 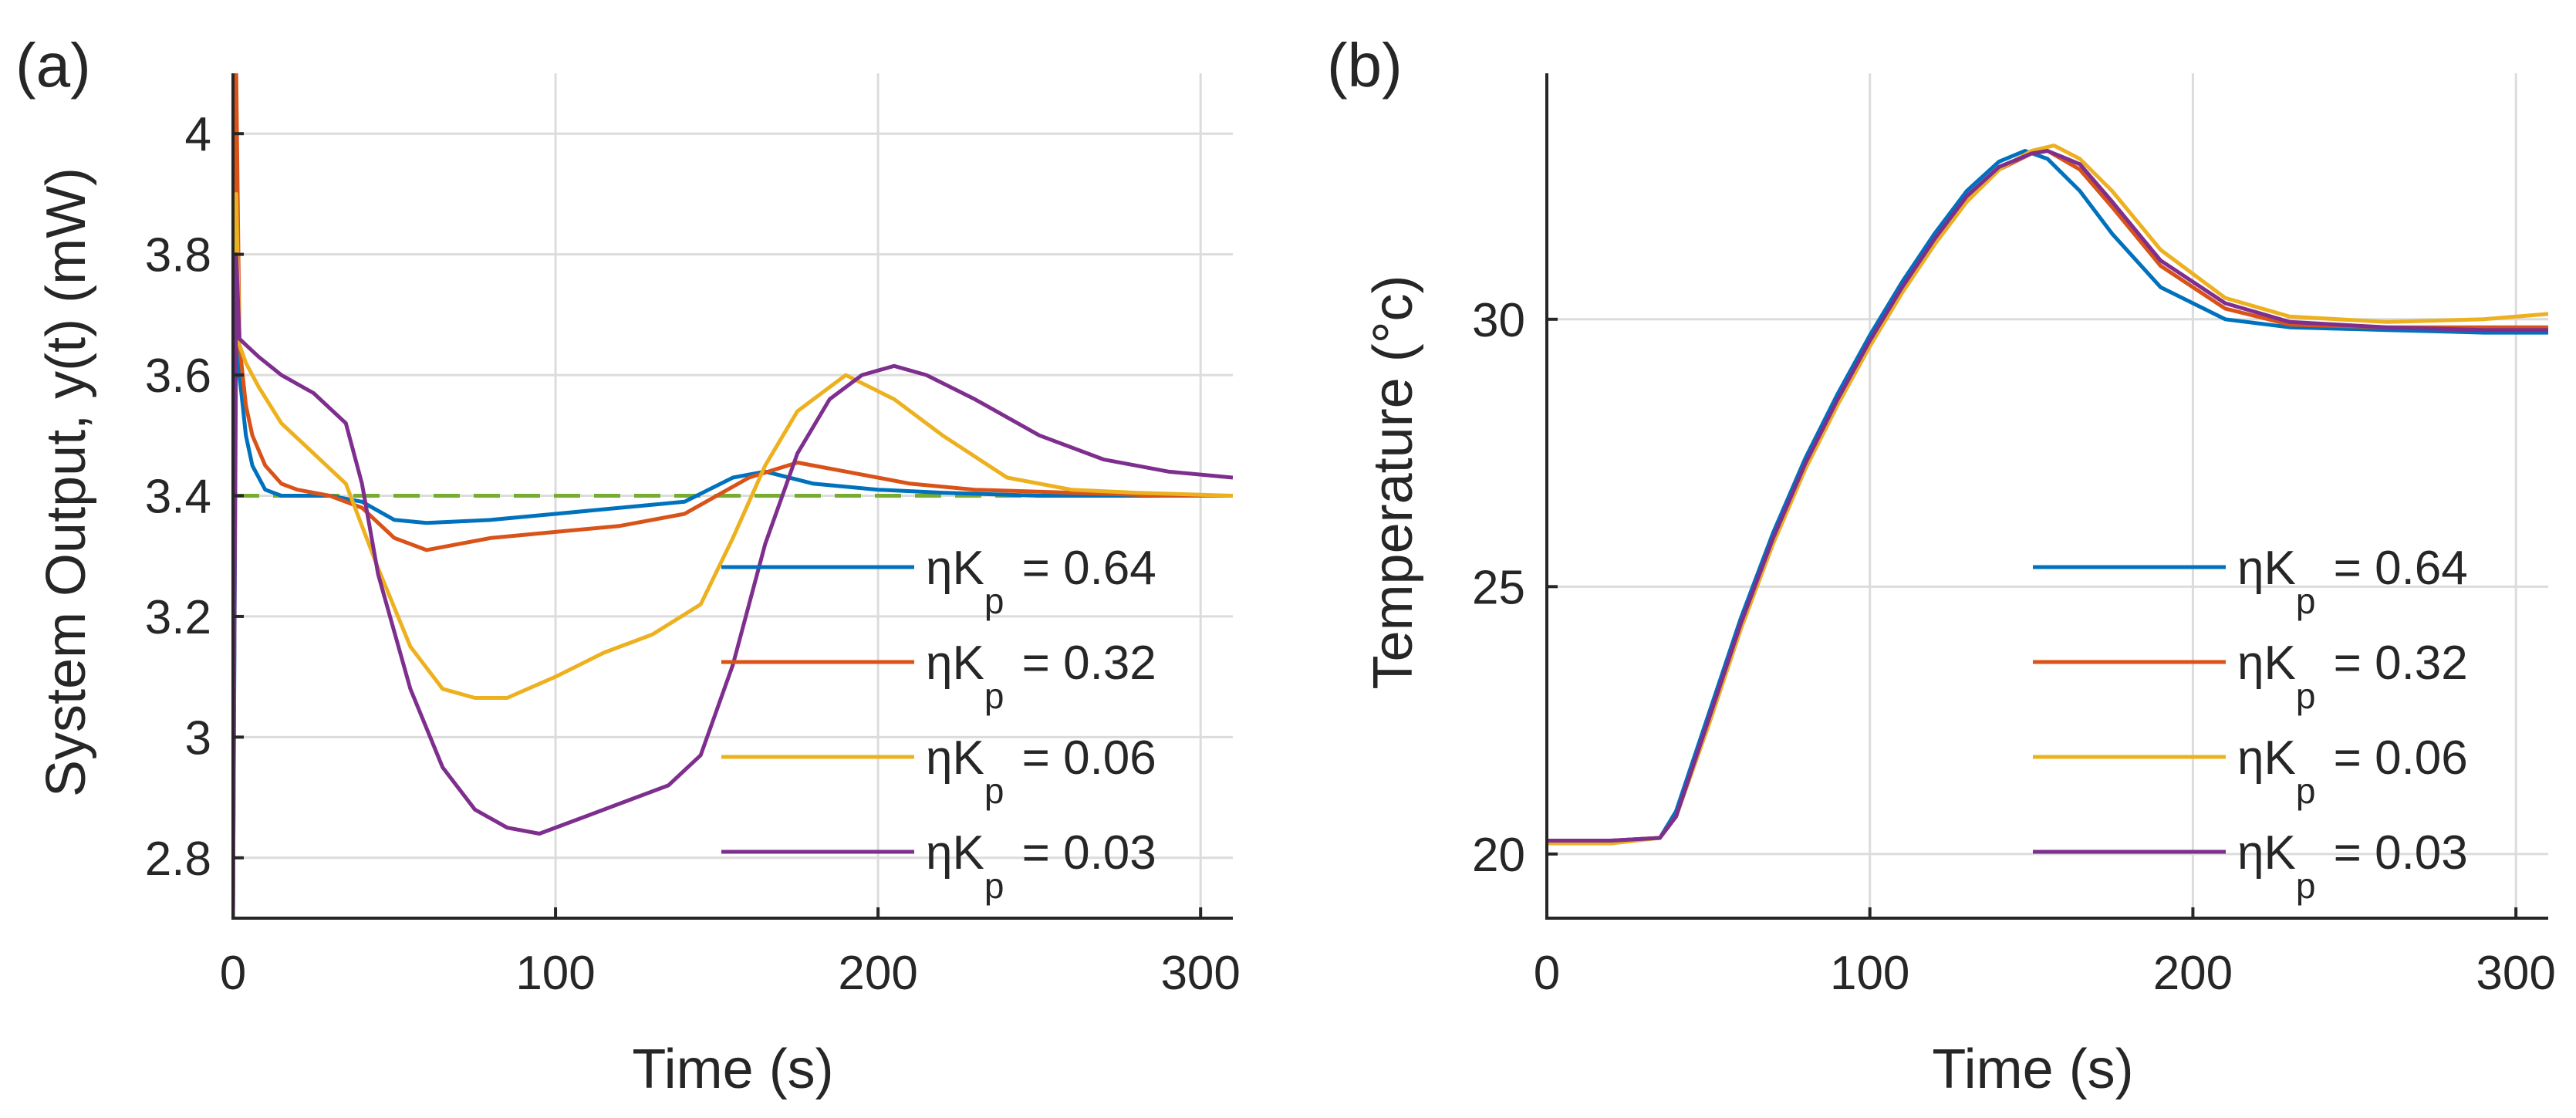 I want to click on y-tick-label: 3.8, so click(x=178, y=256).